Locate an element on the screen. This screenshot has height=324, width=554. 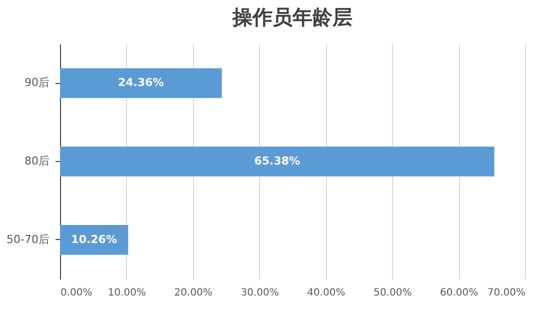
chart-title: 操作员年龄层 is located at coordinates (292, 17).